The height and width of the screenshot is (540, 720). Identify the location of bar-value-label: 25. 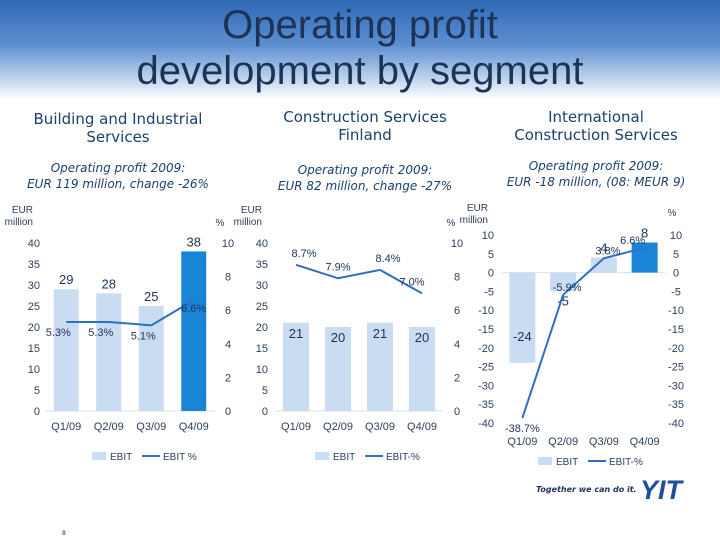
(151, 296).